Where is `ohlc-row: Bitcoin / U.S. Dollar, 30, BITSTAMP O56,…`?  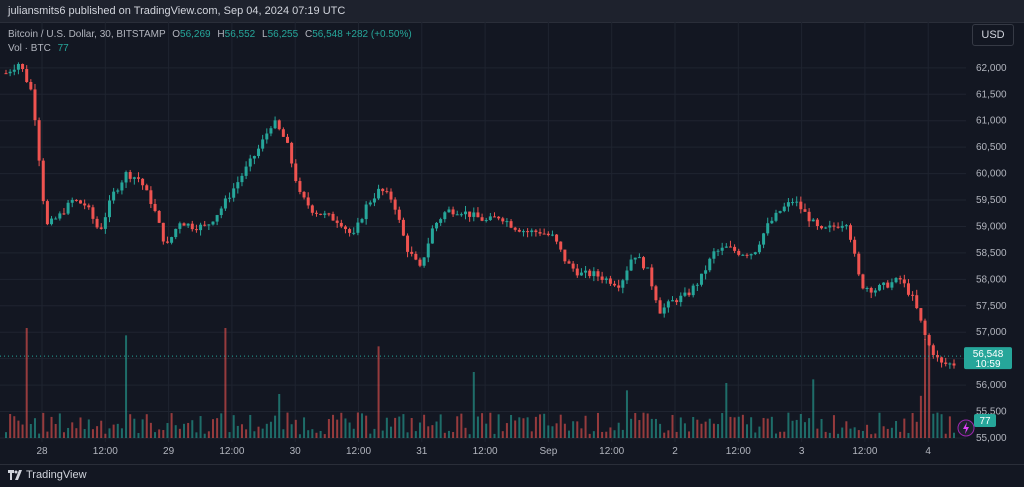 ohlc-row: Bitcoin / U.S. Dollar, 30, BITSTAMP O56,… is located at coordinates (210, 35).